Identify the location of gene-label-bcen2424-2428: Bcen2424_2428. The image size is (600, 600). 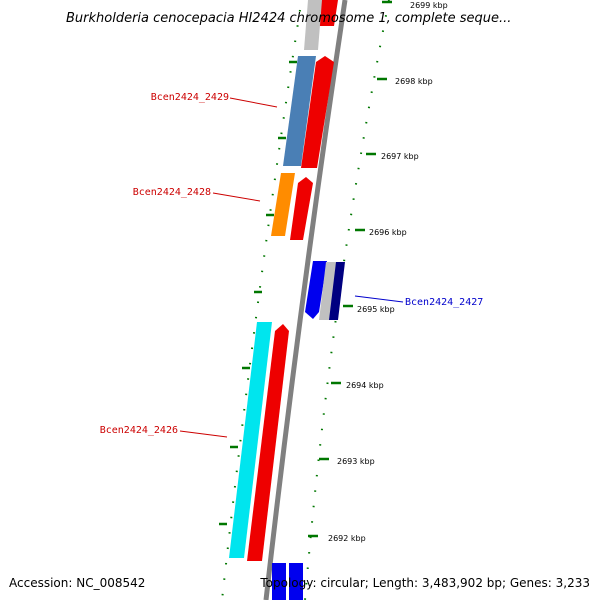
(172, 192).